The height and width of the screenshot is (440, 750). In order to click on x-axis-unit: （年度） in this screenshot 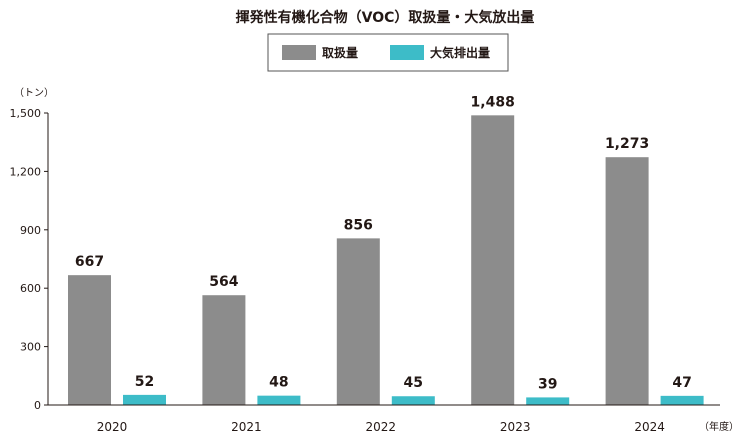, I will do `click(719, 426)`.